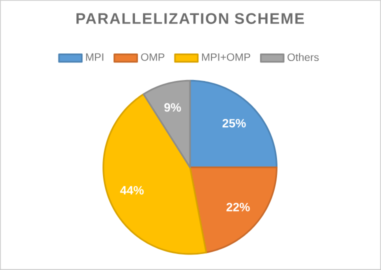  I want to click on data-label: 9%, so click(172, 107).